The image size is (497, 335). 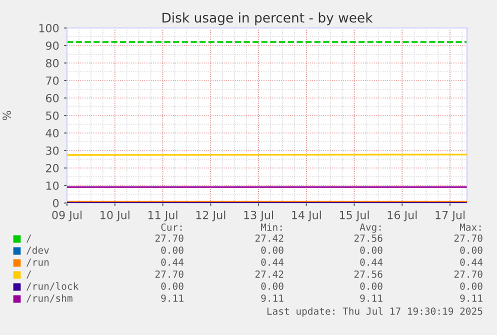 I want to click on x-tick-label: 09 Jul, so click(x=67, y=216).